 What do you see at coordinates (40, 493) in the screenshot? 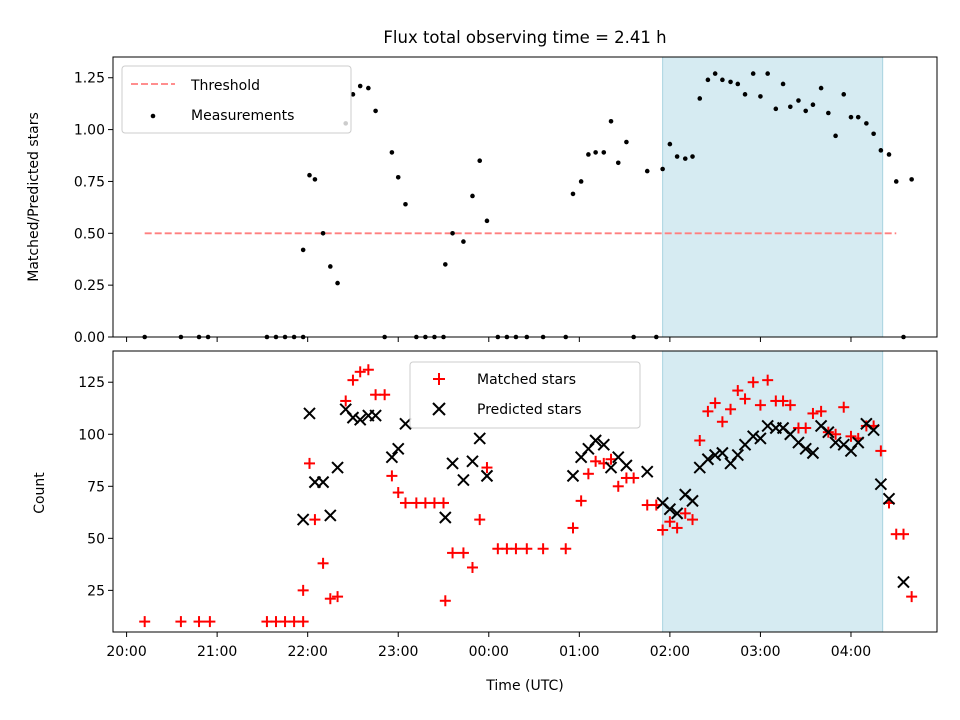
I see `bottom-y-axis-label: Count` at bounding box center [40, 493].